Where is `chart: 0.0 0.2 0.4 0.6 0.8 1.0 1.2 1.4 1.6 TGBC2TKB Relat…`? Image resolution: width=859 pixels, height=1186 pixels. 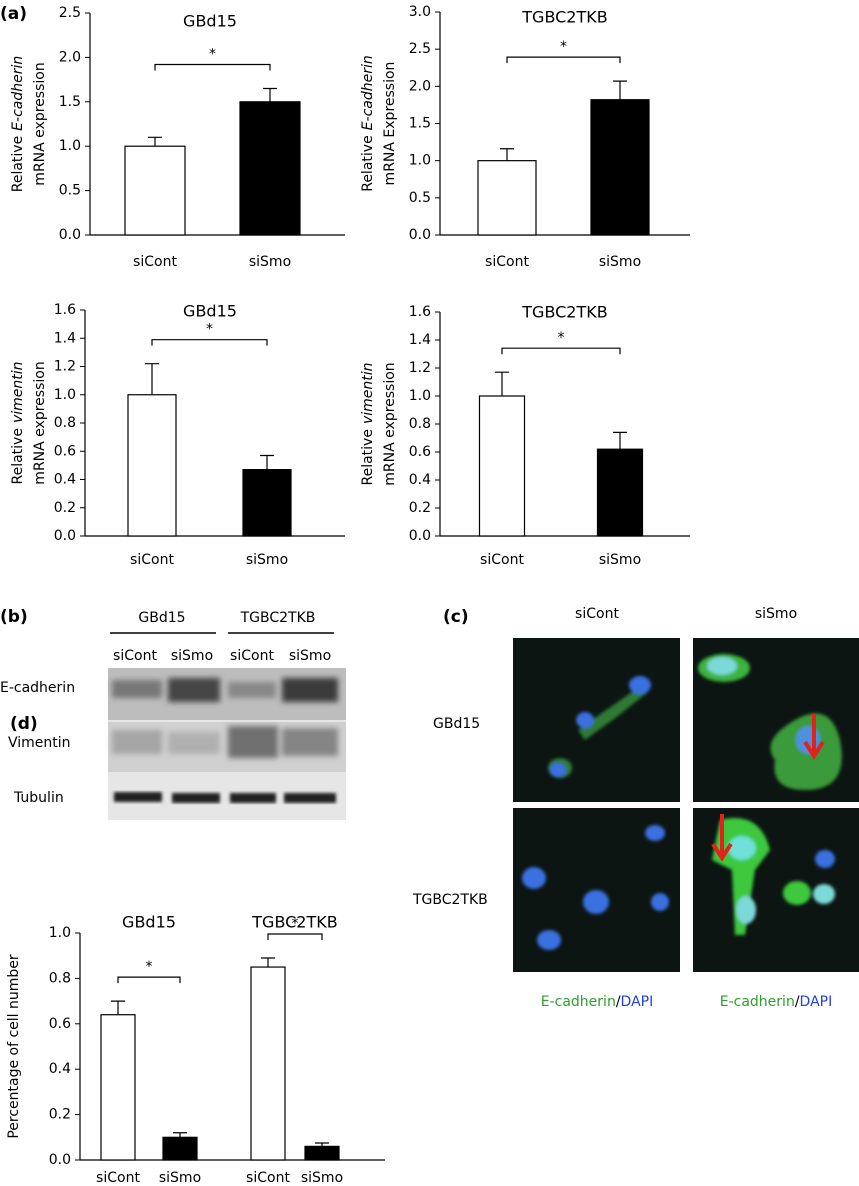 chart: 0.0 0.2 0.4 0.6 0.8 1.0 1.2 1.4 1.6 TGBC2TKB Relat… is located at coordinates (525, 435).